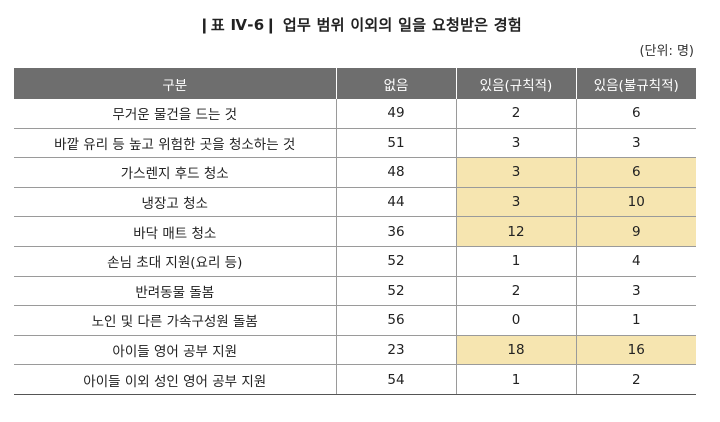 Image resolution: width=720 pixels, height=422 pixels. I want to click on cell-none: 54, so click(395, 379).